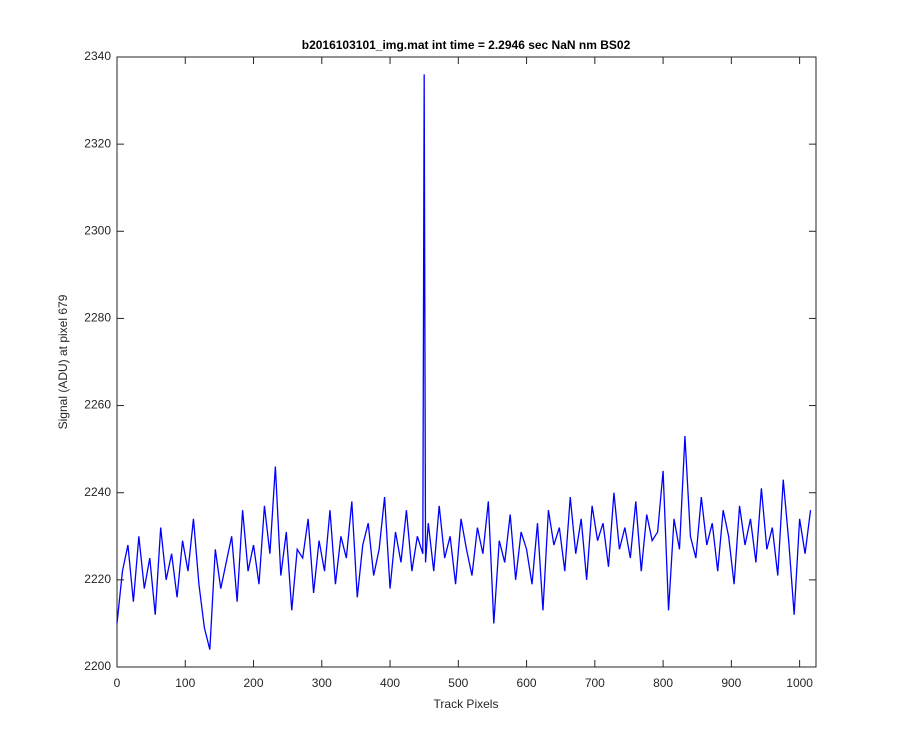  Describe the element at coordinates (185, 683) in the screenshot. I see `x-tick-label: 100` at that location.